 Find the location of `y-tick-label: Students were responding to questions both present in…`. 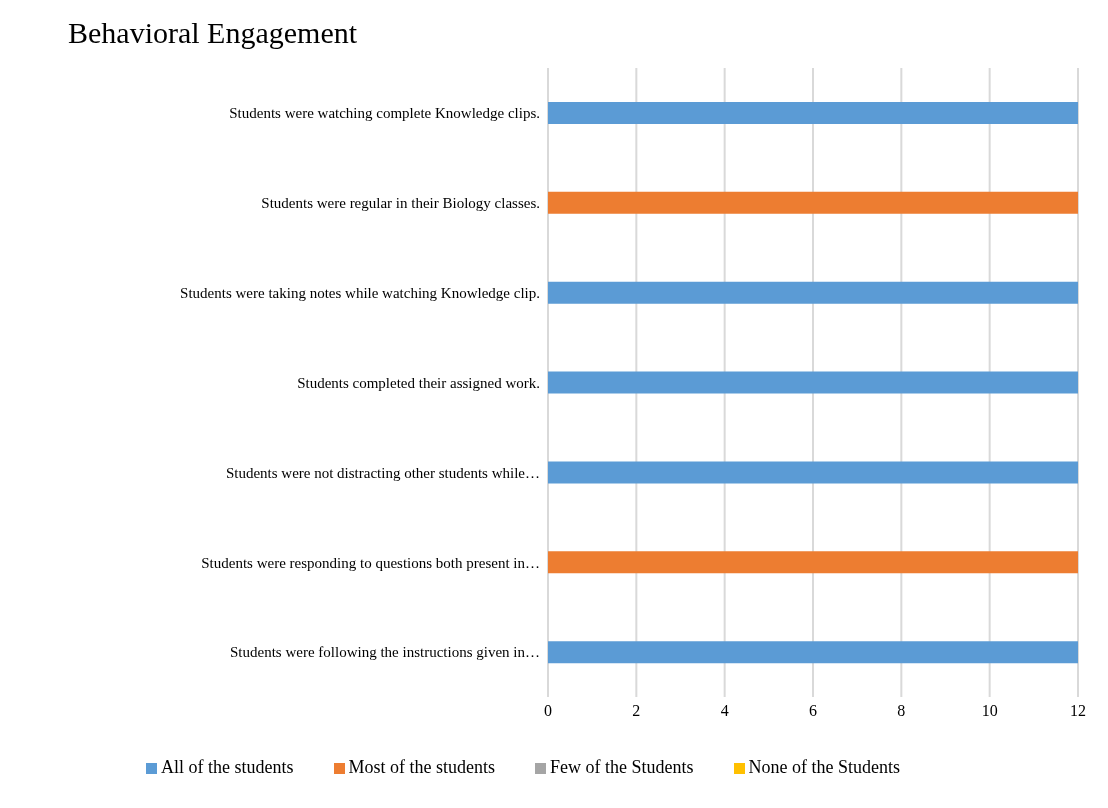

y-tick-label: Students were responding to questions both present in… is located at coordinates (370, 562).